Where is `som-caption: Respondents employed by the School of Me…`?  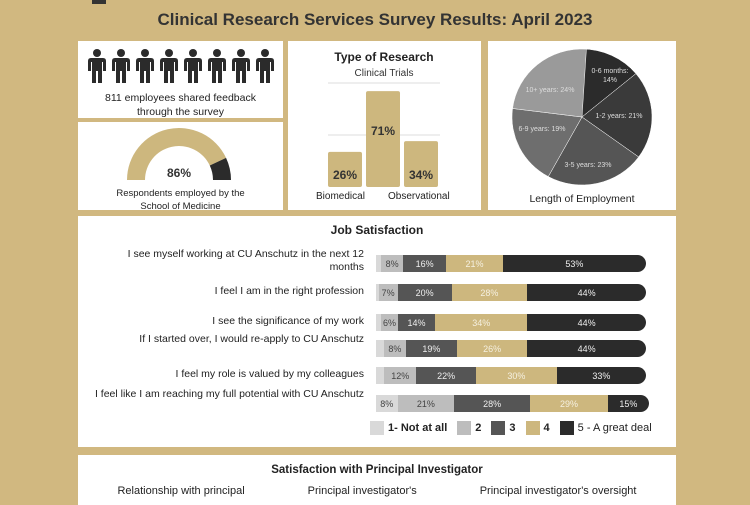
som-caption: Respondents employed by the School of Me… is located at coordinates (180, 200).